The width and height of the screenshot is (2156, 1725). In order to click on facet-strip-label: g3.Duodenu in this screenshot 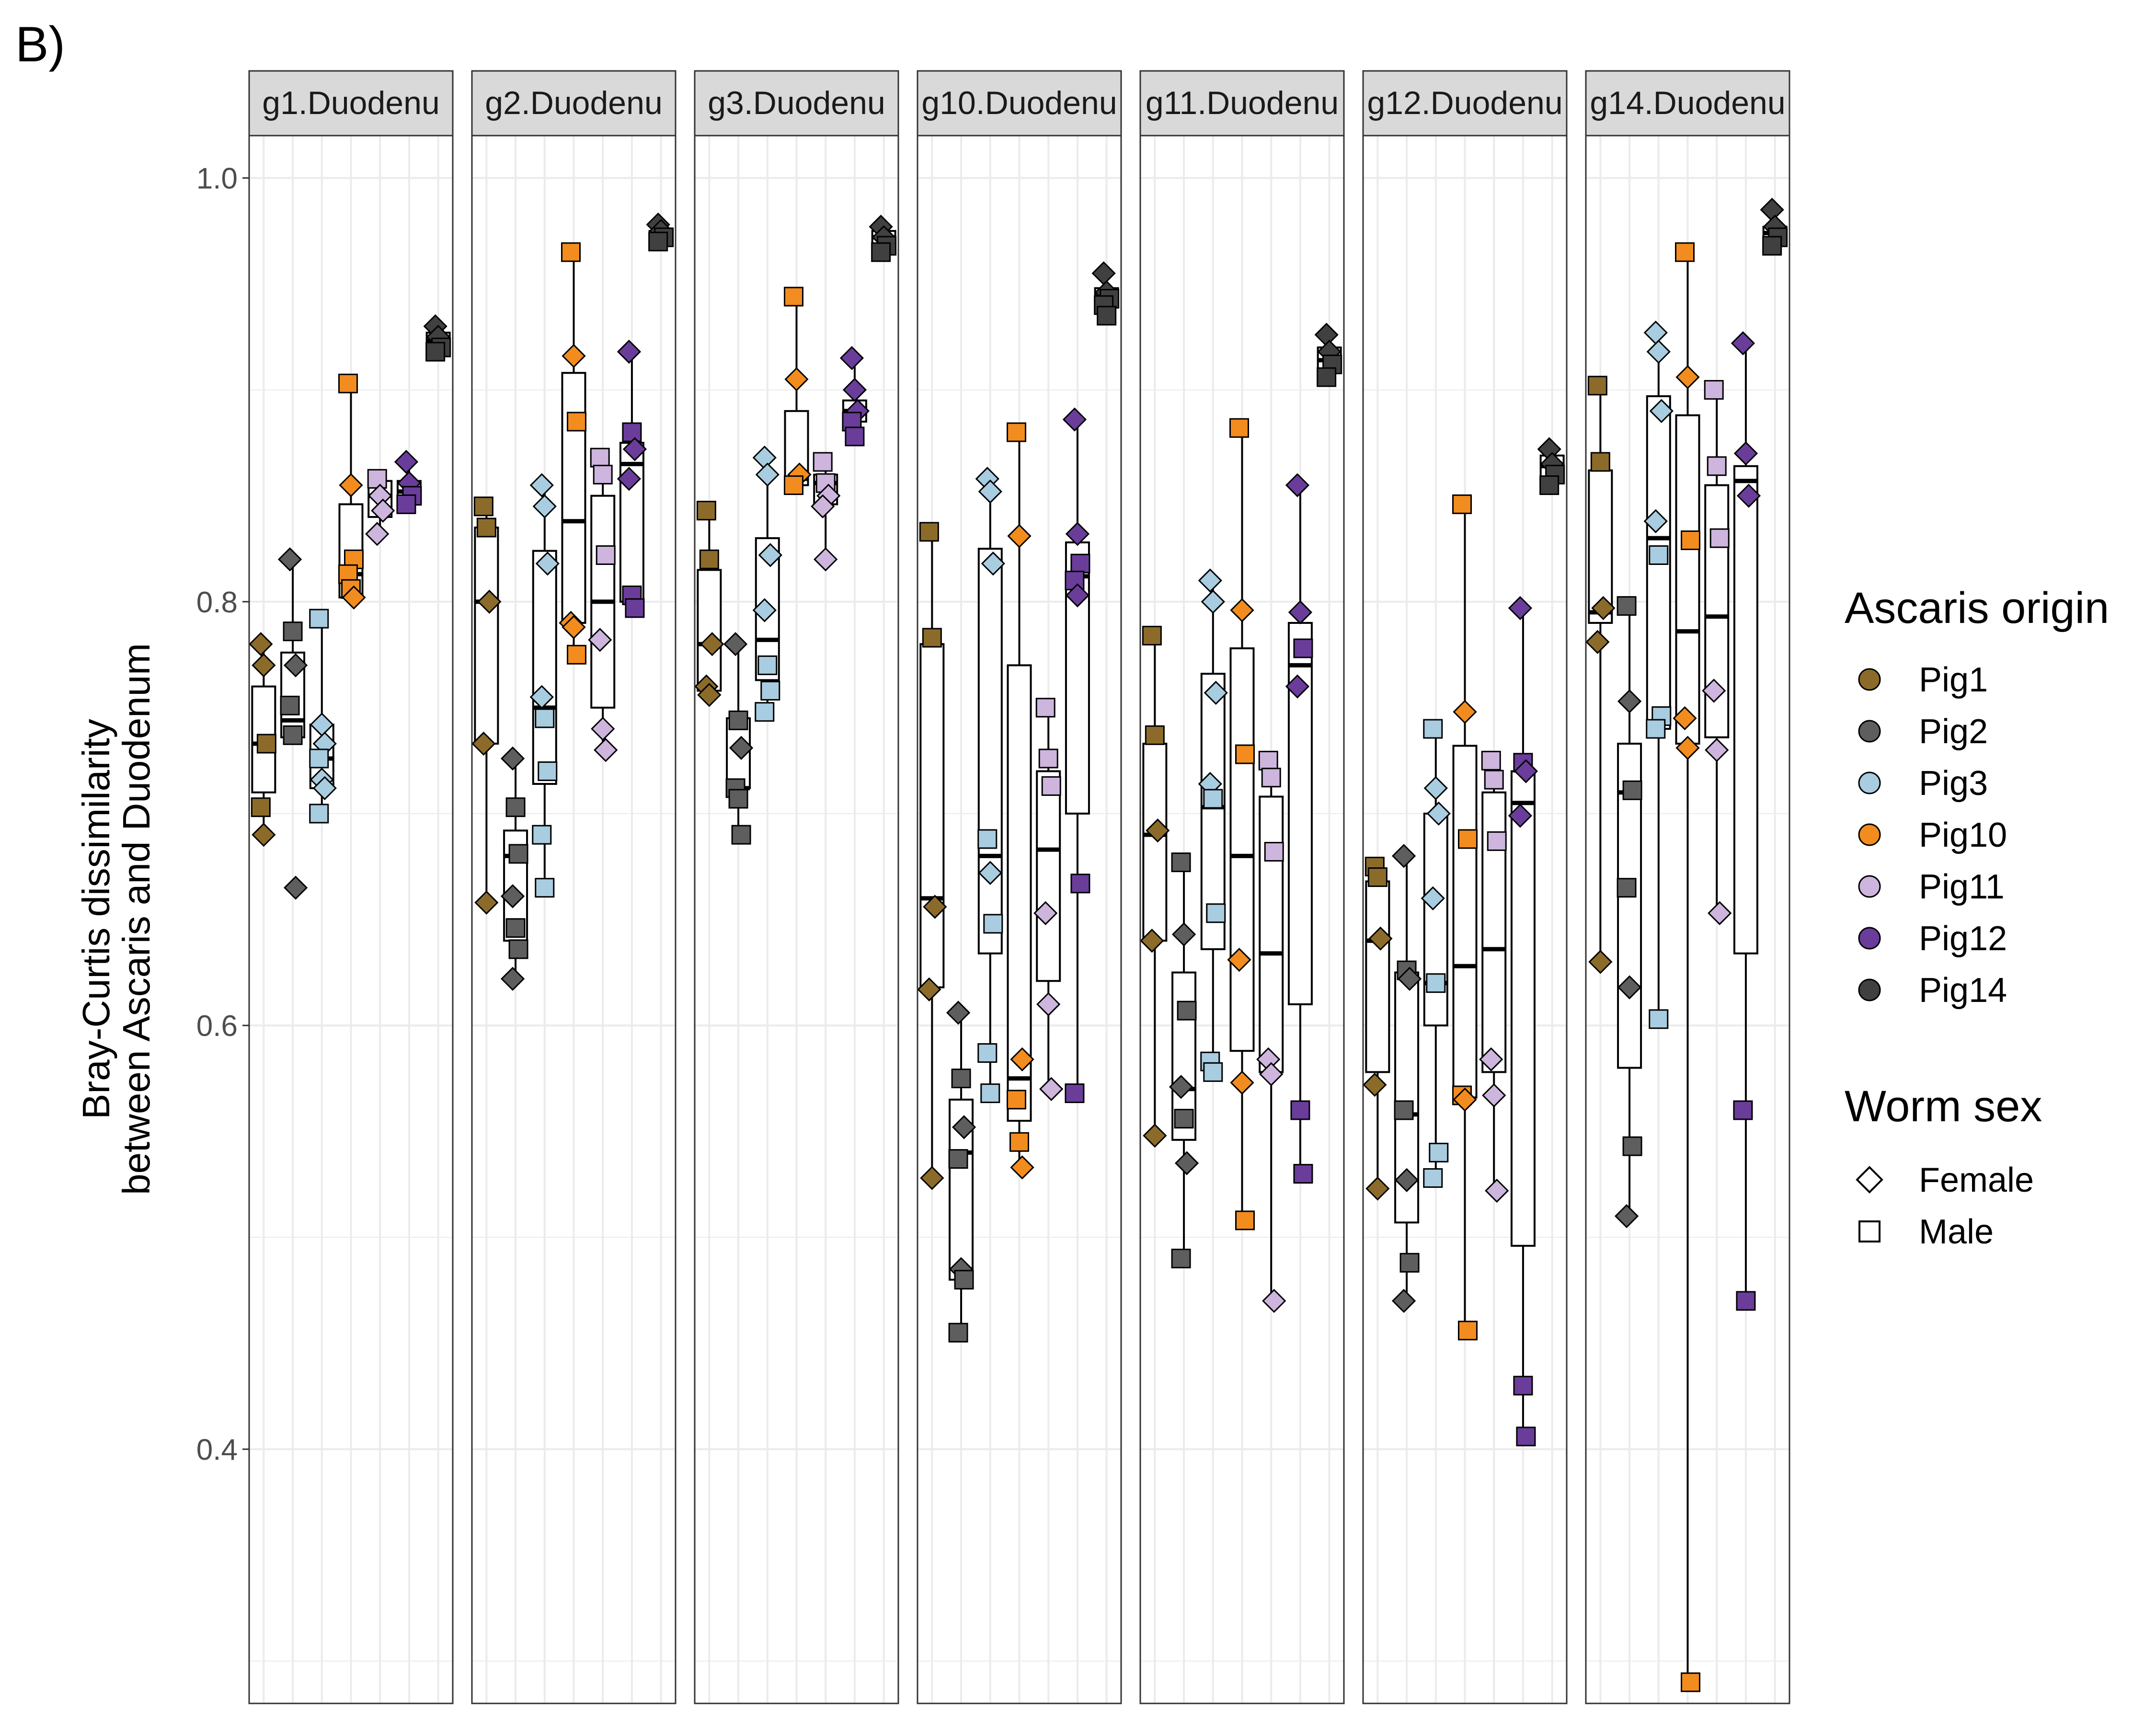, I will do `click(796, 103)`.